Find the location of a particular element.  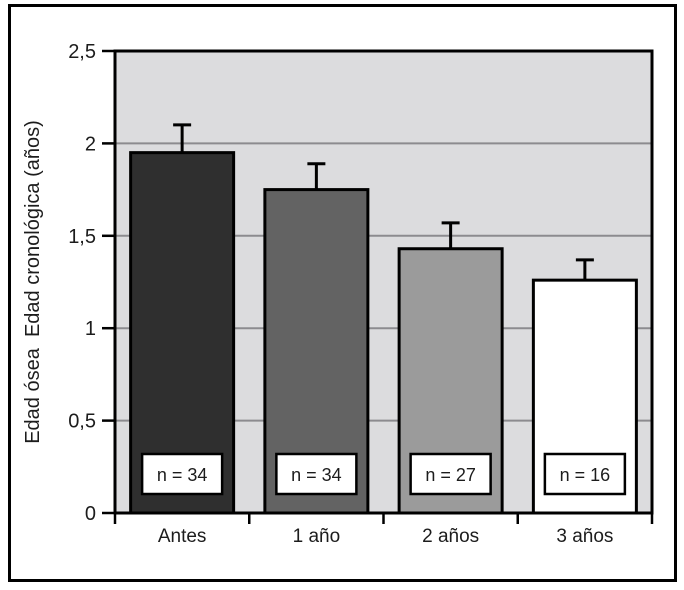

n-label: n = 16 is located at coordinates (585, 475).